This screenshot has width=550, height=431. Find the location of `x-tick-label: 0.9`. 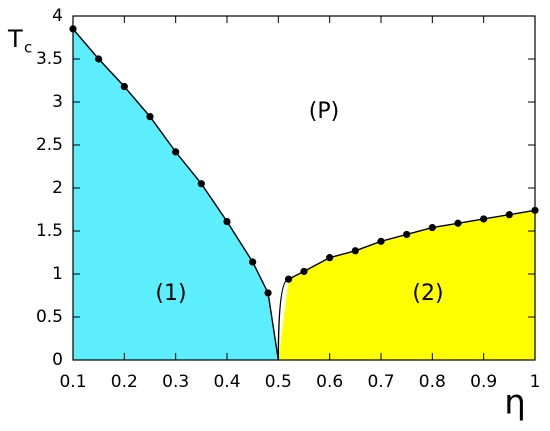

x-tick-label: 0.9 is located at coordinates (483, 382).